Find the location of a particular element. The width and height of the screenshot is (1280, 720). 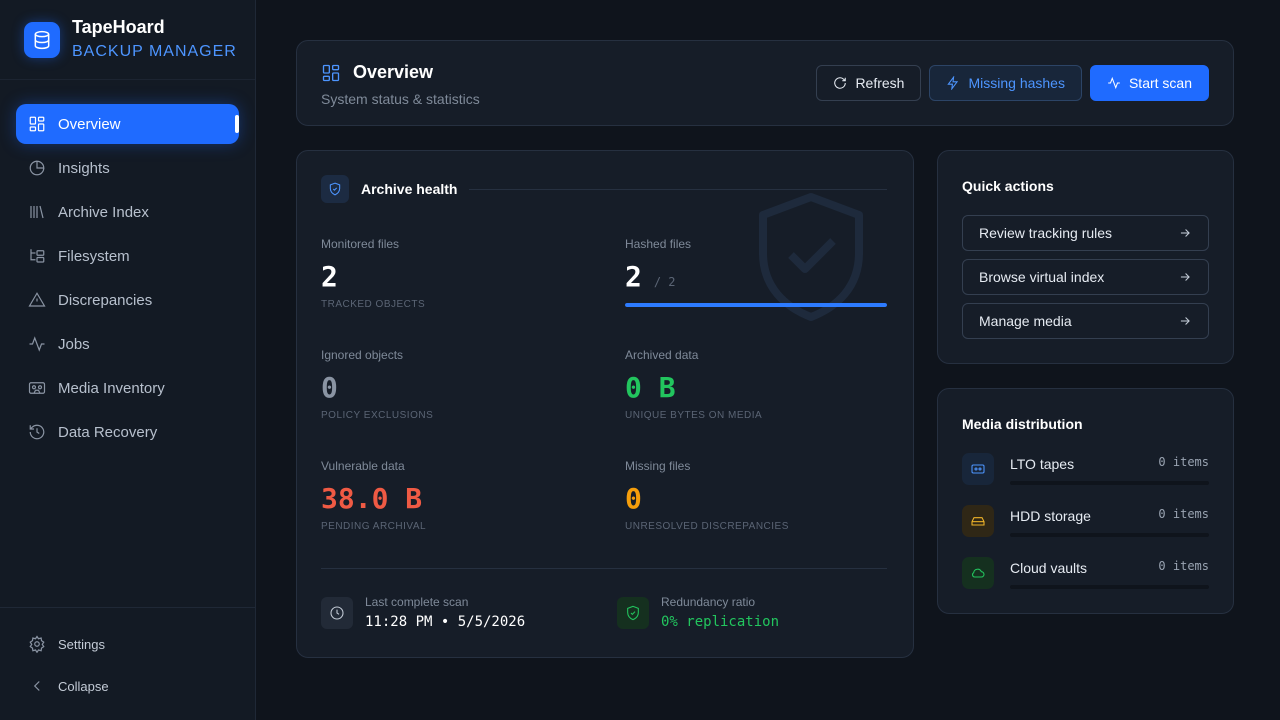

sidebar-item-label: Overview is located at coordinates (89, 124).